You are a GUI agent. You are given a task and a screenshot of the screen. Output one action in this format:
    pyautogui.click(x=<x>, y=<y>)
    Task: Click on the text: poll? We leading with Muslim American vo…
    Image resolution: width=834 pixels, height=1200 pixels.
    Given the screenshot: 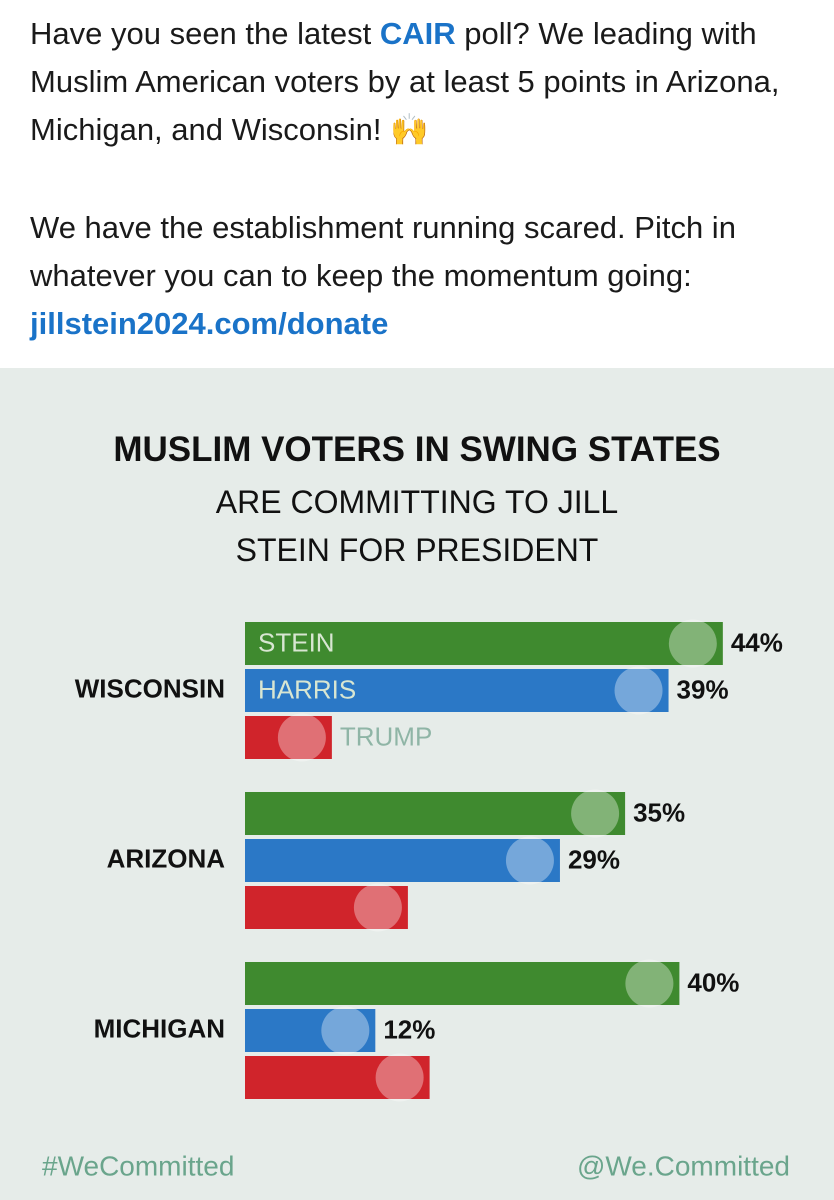 What is the action you would take?
    pyautogui.click(x=405, y=81)
    